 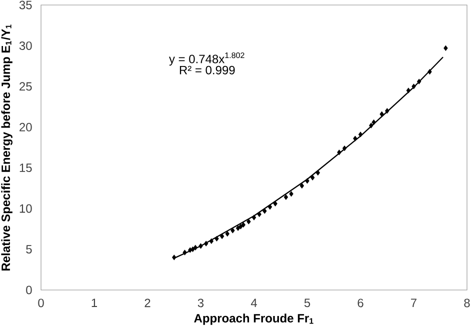 I want to click on x-tick-label: 6, so click(x=361, y=303).